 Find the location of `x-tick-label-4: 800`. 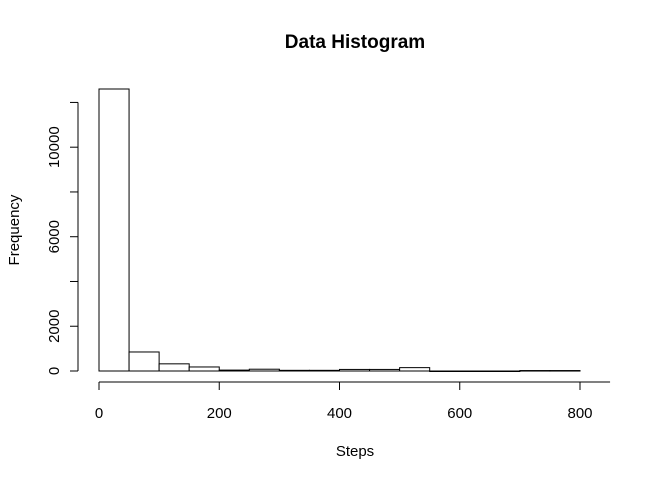

x-tick-label-4: 800 is located at coordinates (579, 413).